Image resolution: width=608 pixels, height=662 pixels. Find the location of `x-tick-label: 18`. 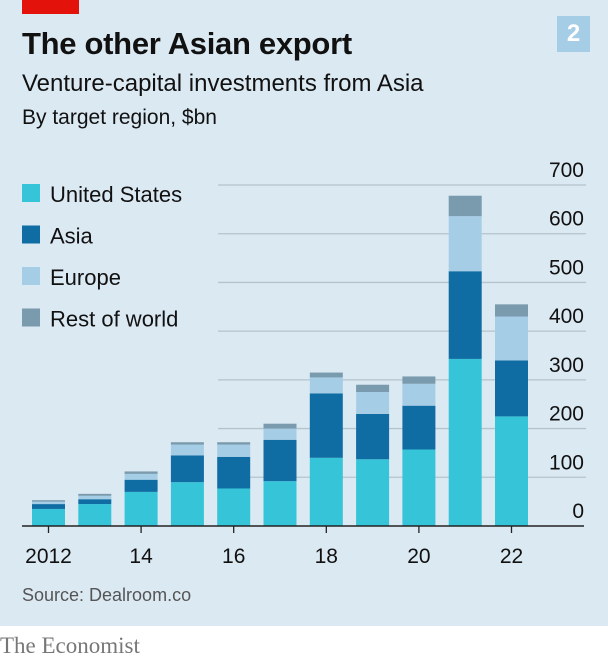

x-tick-label: 18 is located at coordinates (326, 556).